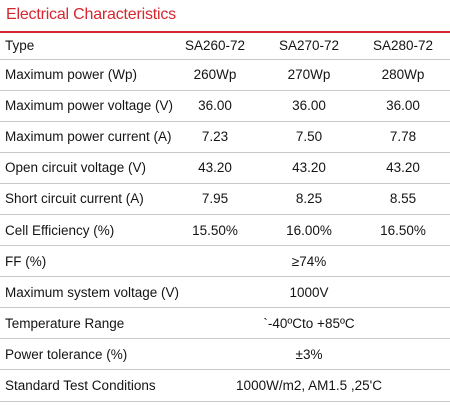 This screenshot has height=412, width=450. Describe the element at coordinates (84, 354) in the screenshot. I see `row-label: Power tolerance (%)` at that location.